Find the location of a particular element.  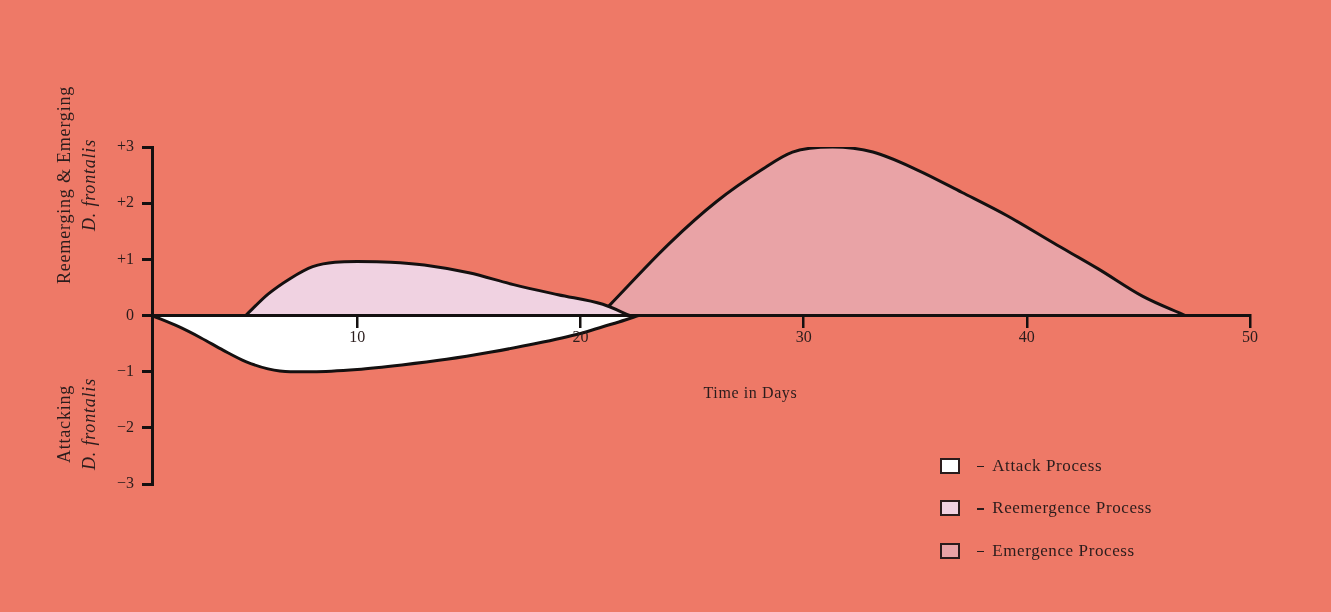

x-tick-label: 40 is located at coordinates (1026, 336).